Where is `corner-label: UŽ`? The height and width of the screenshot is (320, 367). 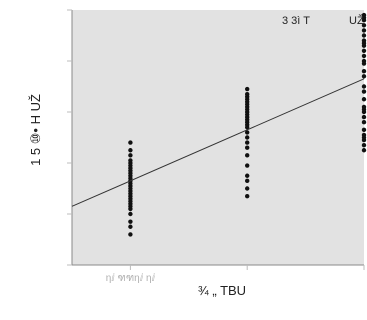 corner-label: UŽ is located at coordinates (356, 20).